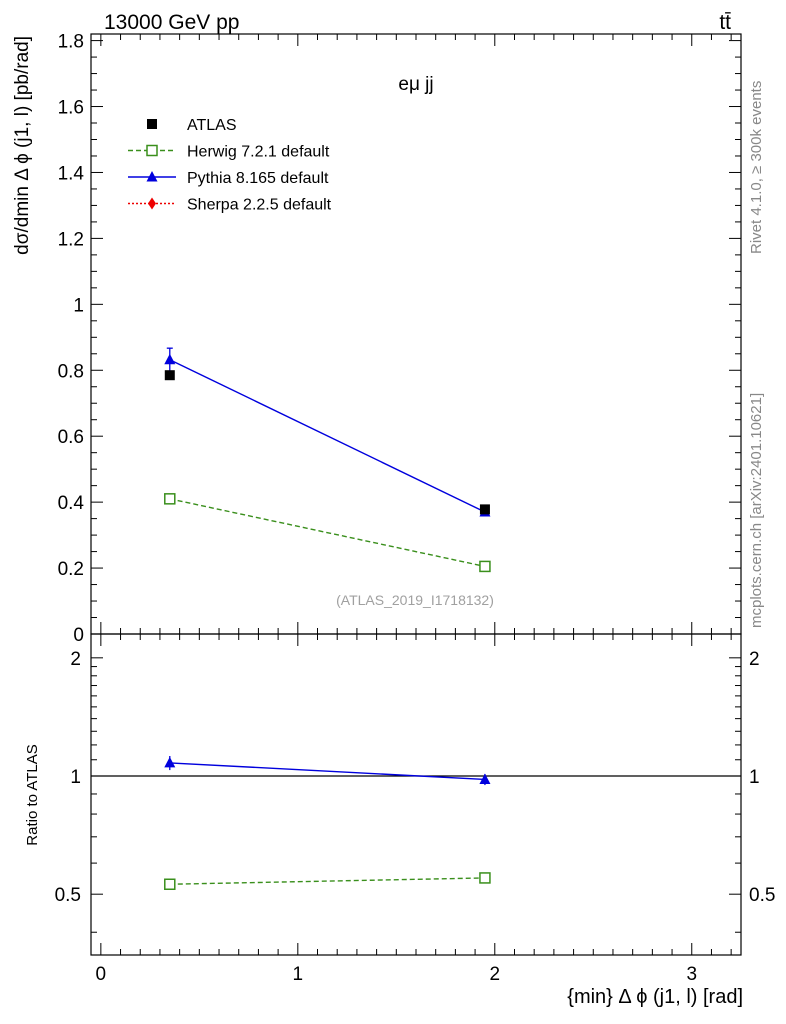 This screenshot has height=1024, width=786. I want to click on pythia-line, so click(327, 436).